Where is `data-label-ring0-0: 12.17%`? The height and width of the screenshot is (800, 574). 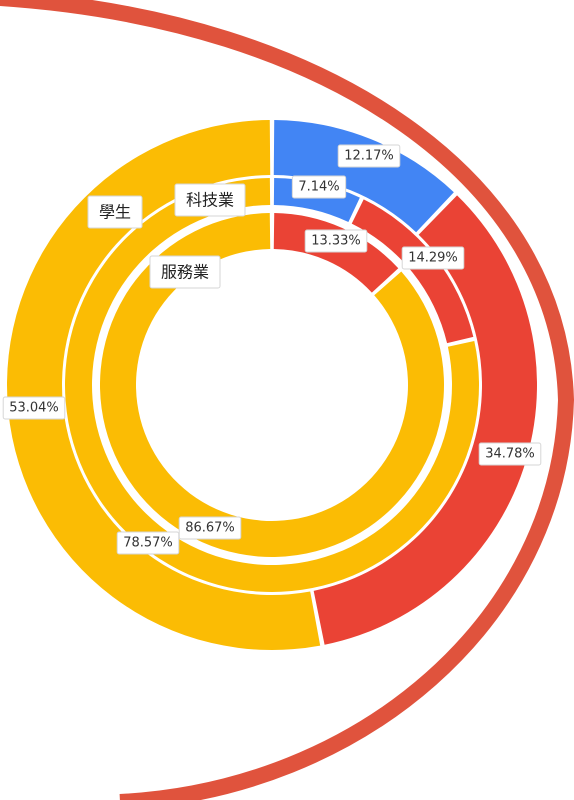 data-label-ring0-0: 12.17% is located at coordinates (369, 156).